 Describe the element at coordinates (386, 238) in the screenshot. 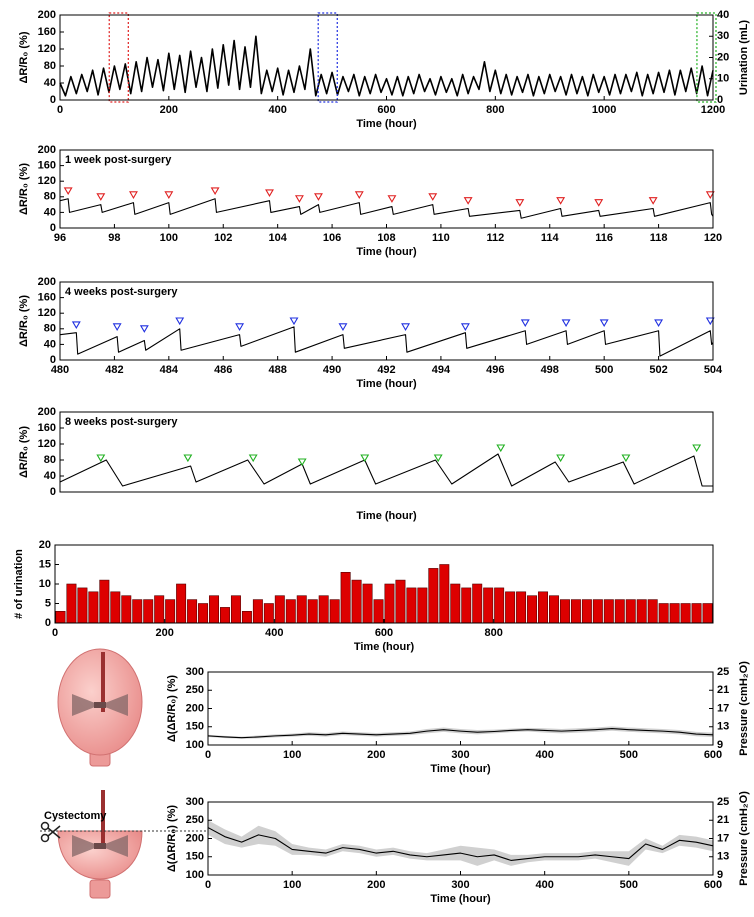

I see `x-tick-label: 108` at that location.